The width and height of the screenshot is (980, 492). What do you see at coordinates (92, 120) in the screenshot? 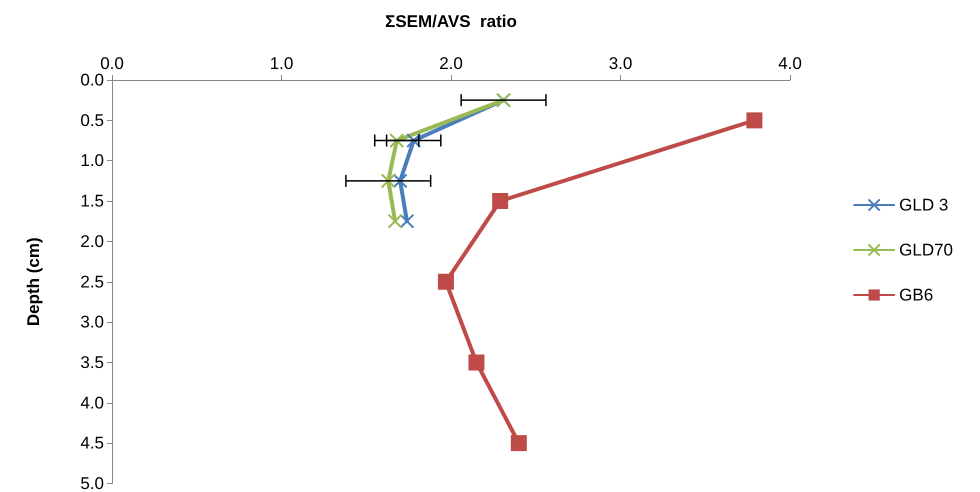
I see `y-tick-label: 0.5` at bounding box center [92, 120].